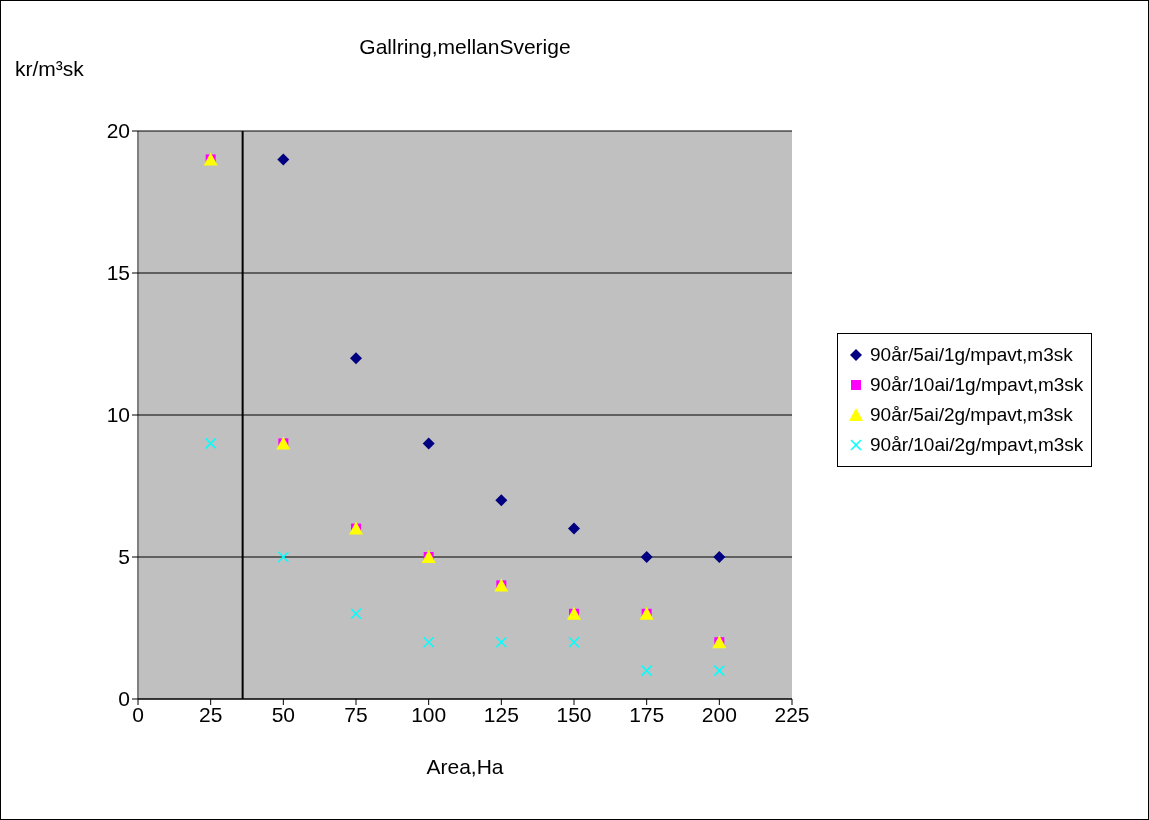  I want to click on chart-title: Gallring,mellanSverige, so click(465, 47).